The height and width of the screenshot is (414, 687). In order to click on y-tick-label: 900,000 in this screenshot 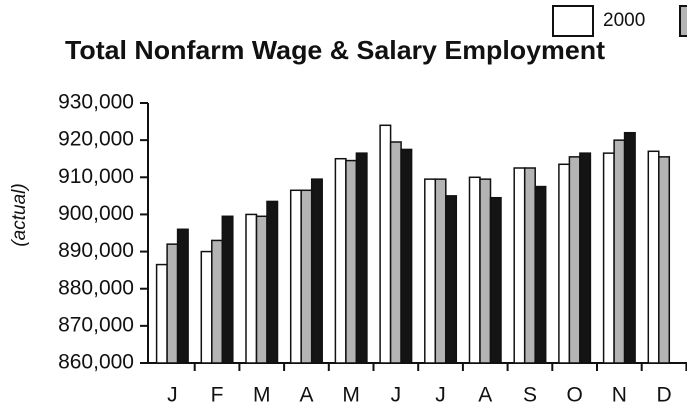, I will do `click(96, 213)`.